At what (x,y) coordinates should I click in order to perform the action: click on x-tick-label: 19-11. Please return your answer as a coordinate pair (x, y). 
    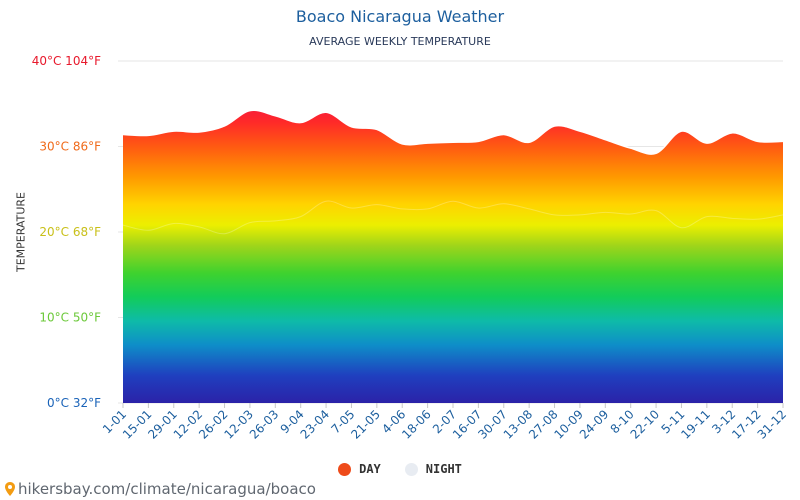
    Looking at the image, I should click on (695, 424).